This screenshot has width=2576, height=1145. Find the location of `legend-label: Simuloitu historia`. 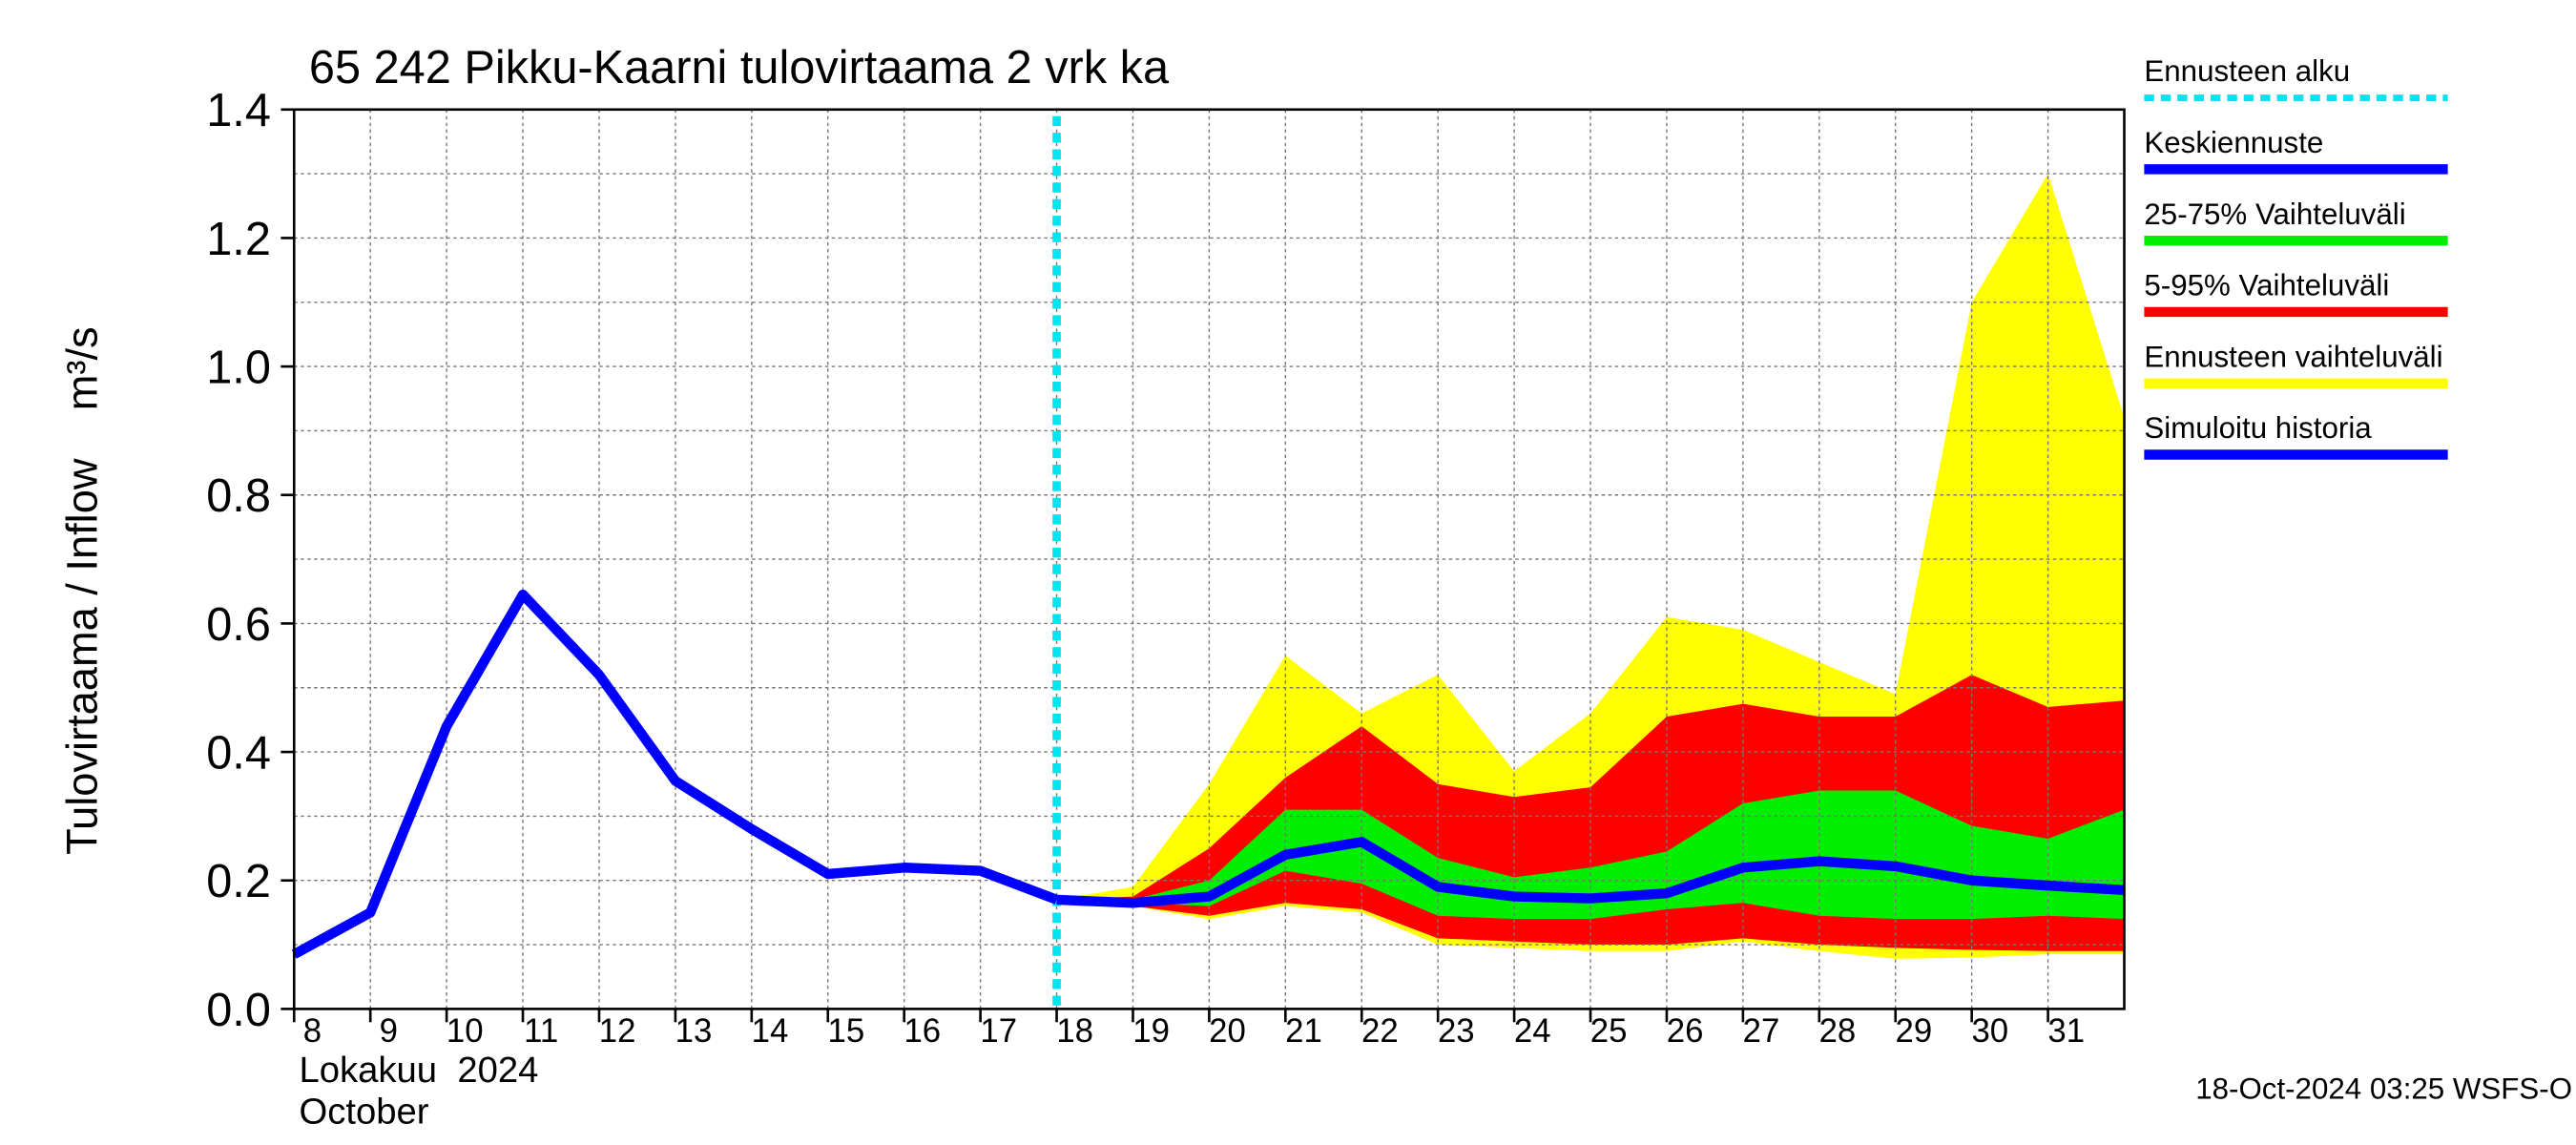

legend-label: Simuloitu historia is located at coordinates (2258, 428).